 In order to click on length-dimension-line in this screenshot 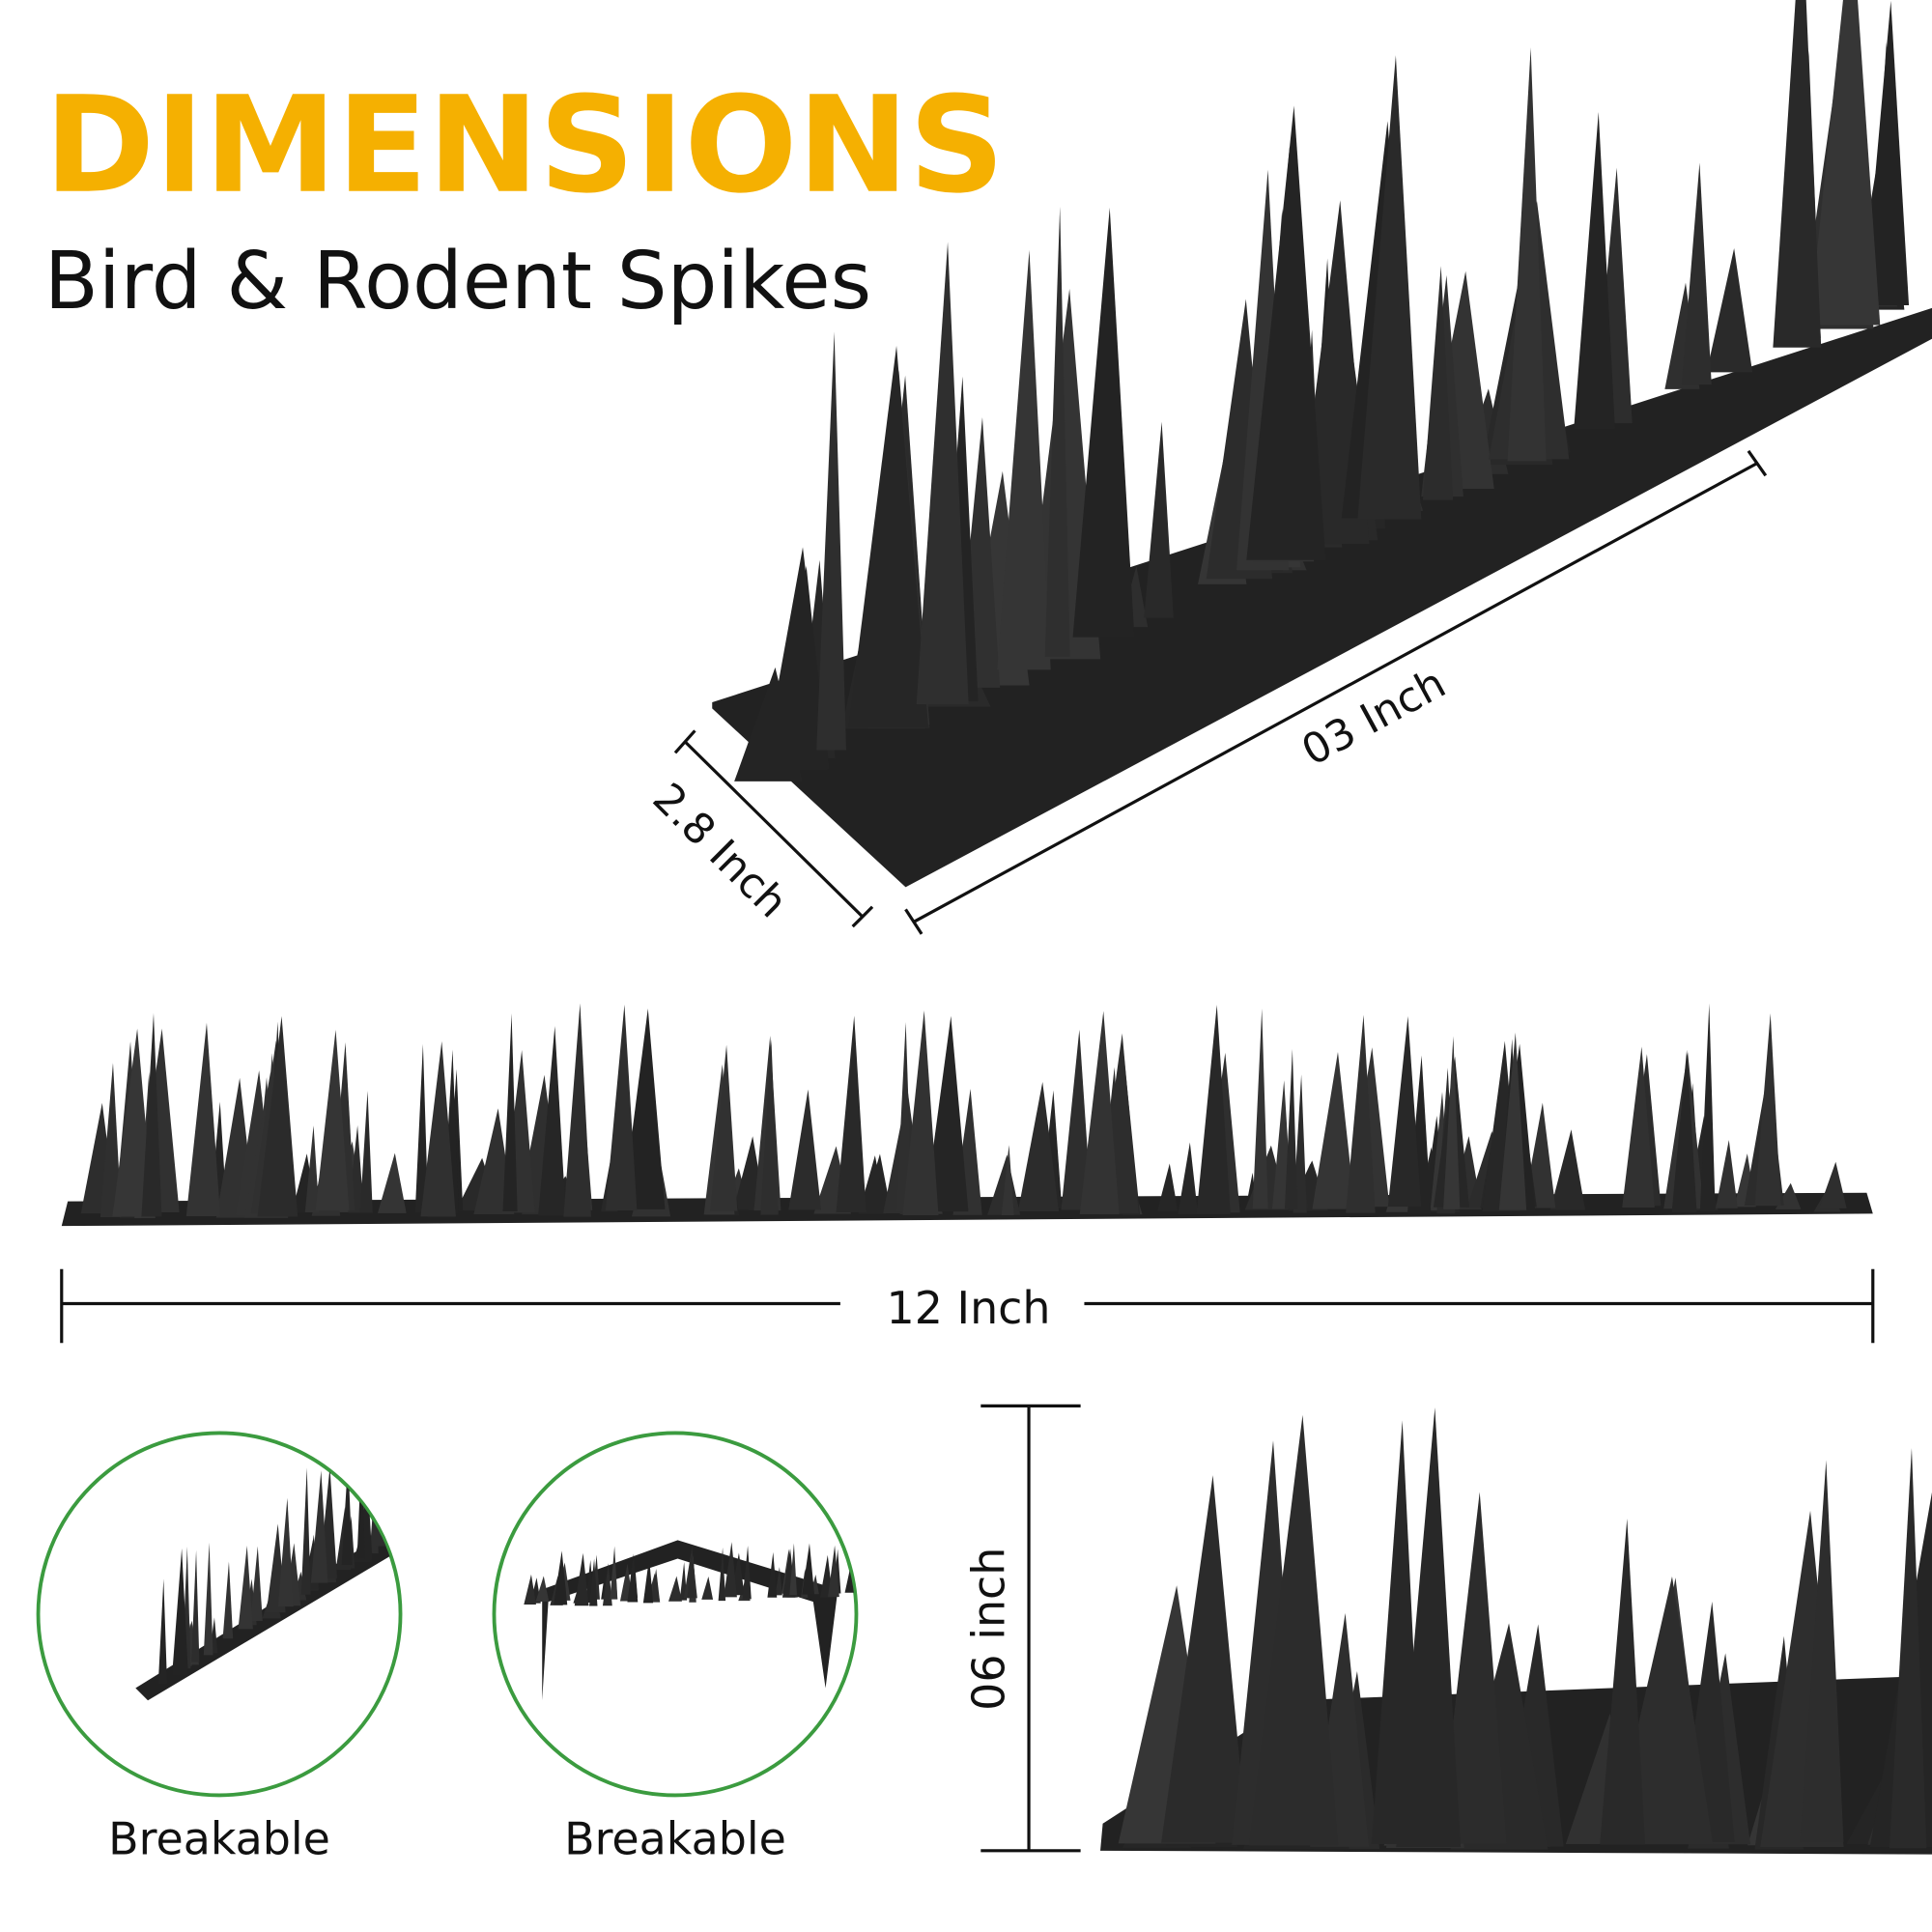, I will do `click(1336, 692)`.